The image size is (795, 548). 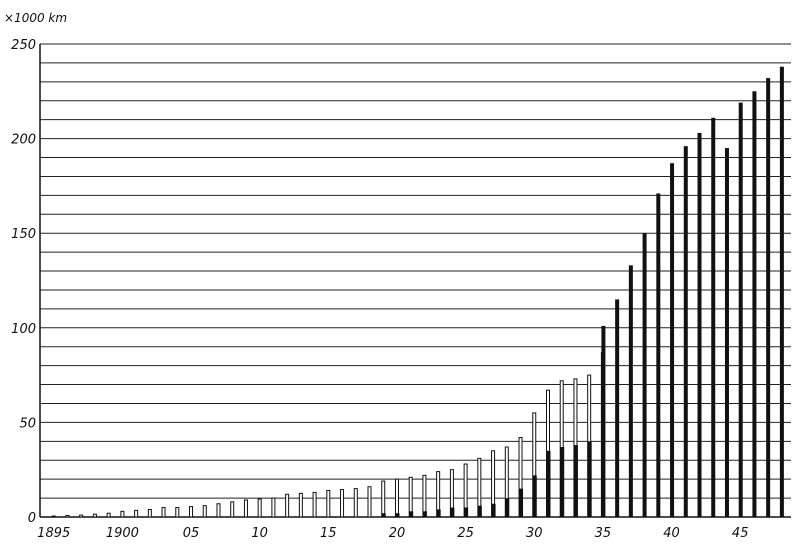 What do you see at coordinates (342, 503) in the screenshot?
I see `bar-light-1916` at bounding box center [342, 503].